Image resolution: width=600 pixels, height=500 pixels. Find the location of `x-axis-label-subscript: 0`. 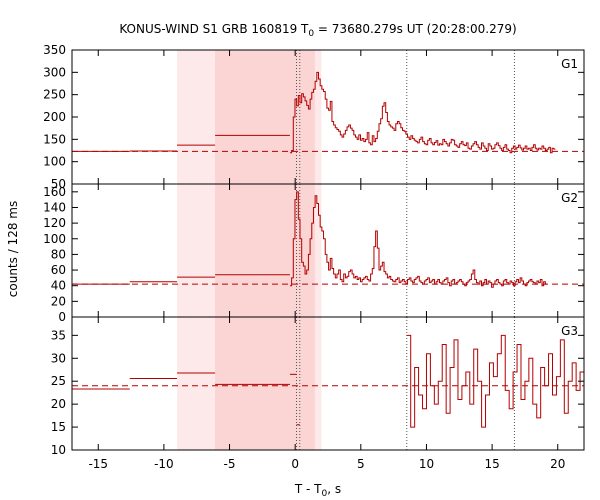

x-axis-label-subscript: 0 is located at coordinates (325, 494).